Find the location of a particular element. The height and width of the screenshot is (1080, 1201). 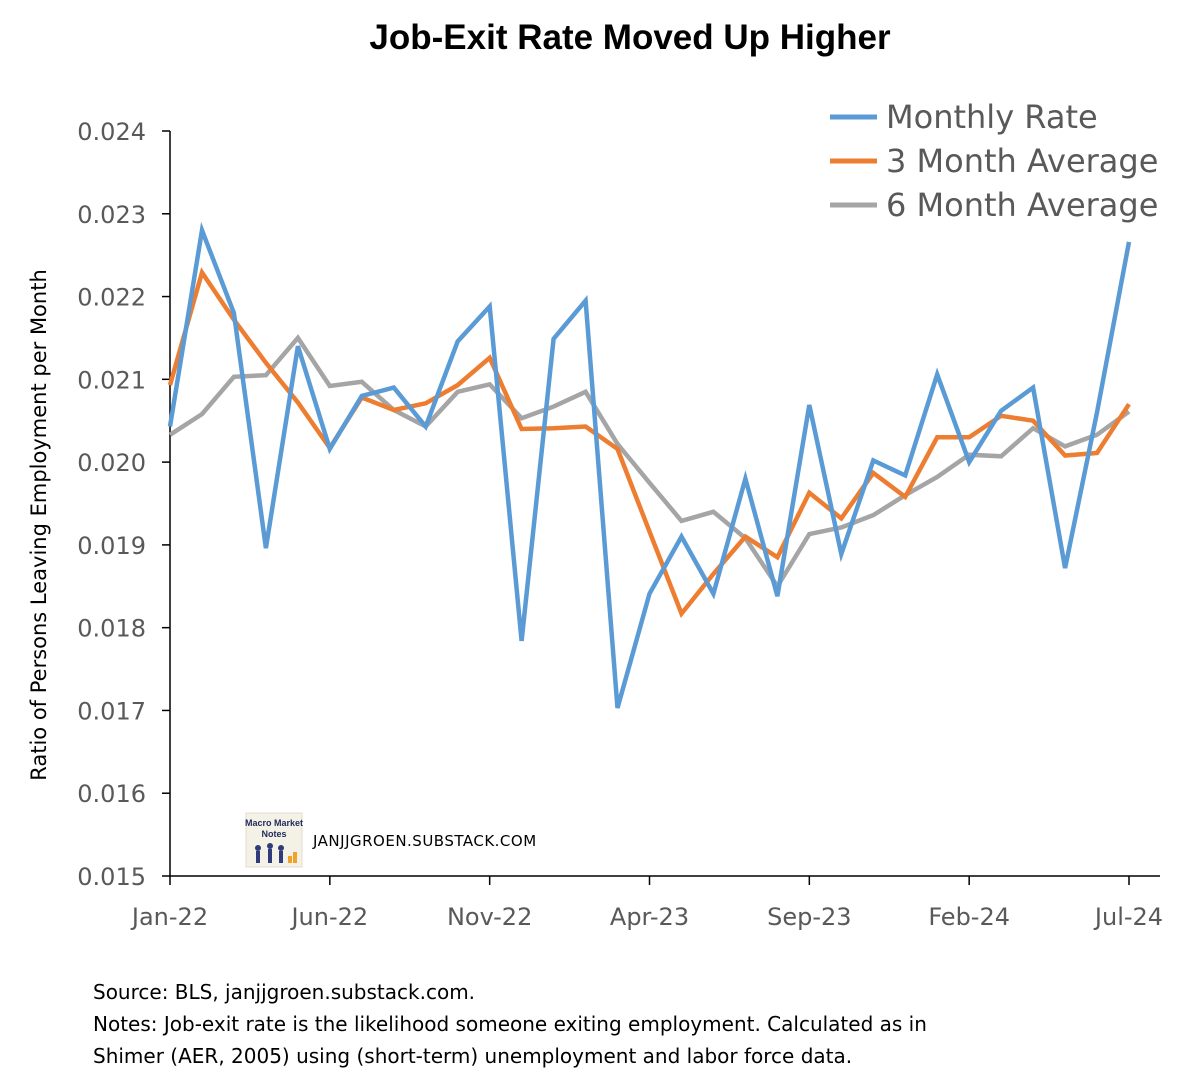

legend-label: Monthly Rate is located at coordinates (992, 117).